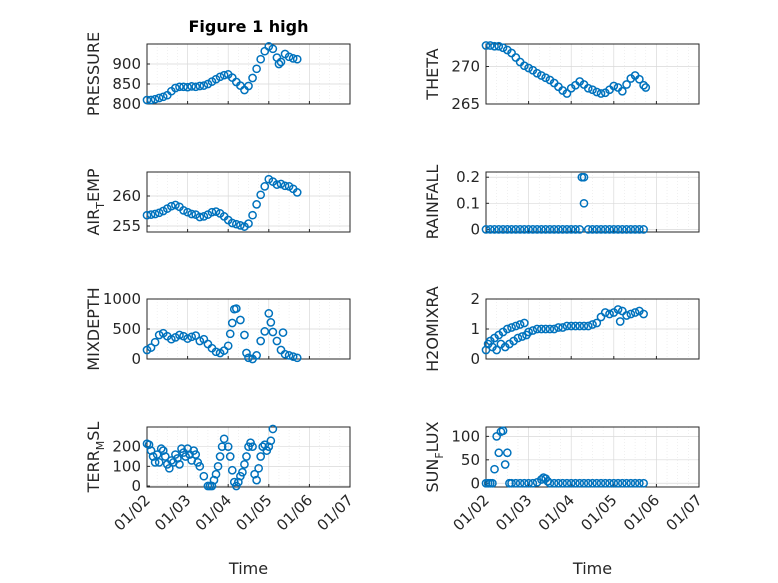 This screenshot has width=778, height=583. I want to click on subplot-2: 265 270 THETA, so click(561, 77).